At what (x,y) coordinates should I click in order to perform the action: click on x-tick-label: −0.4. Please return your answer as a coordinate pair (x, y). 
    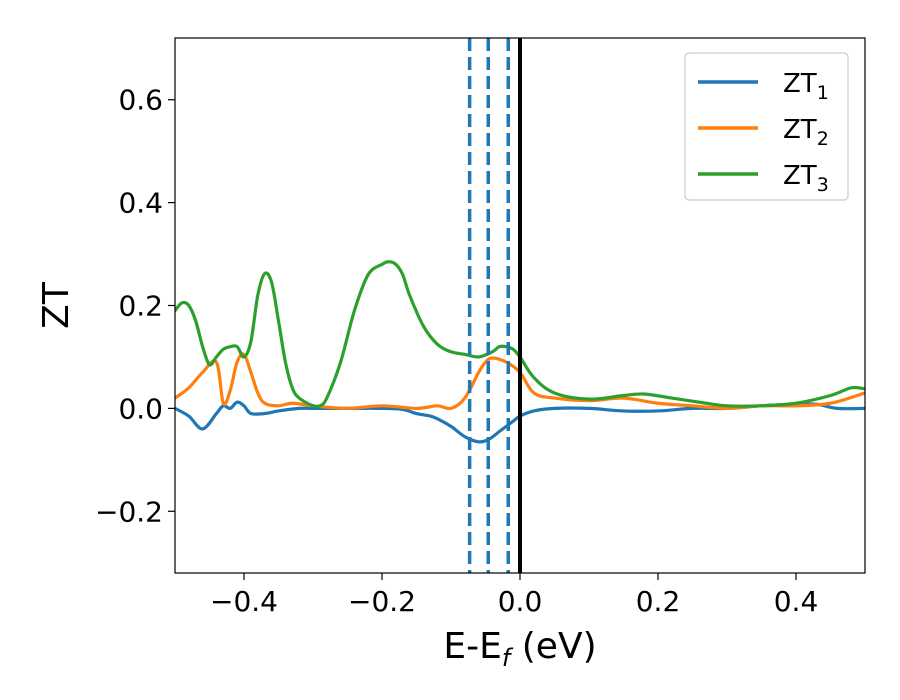
    Looking at the image, I should click on (244, 601).